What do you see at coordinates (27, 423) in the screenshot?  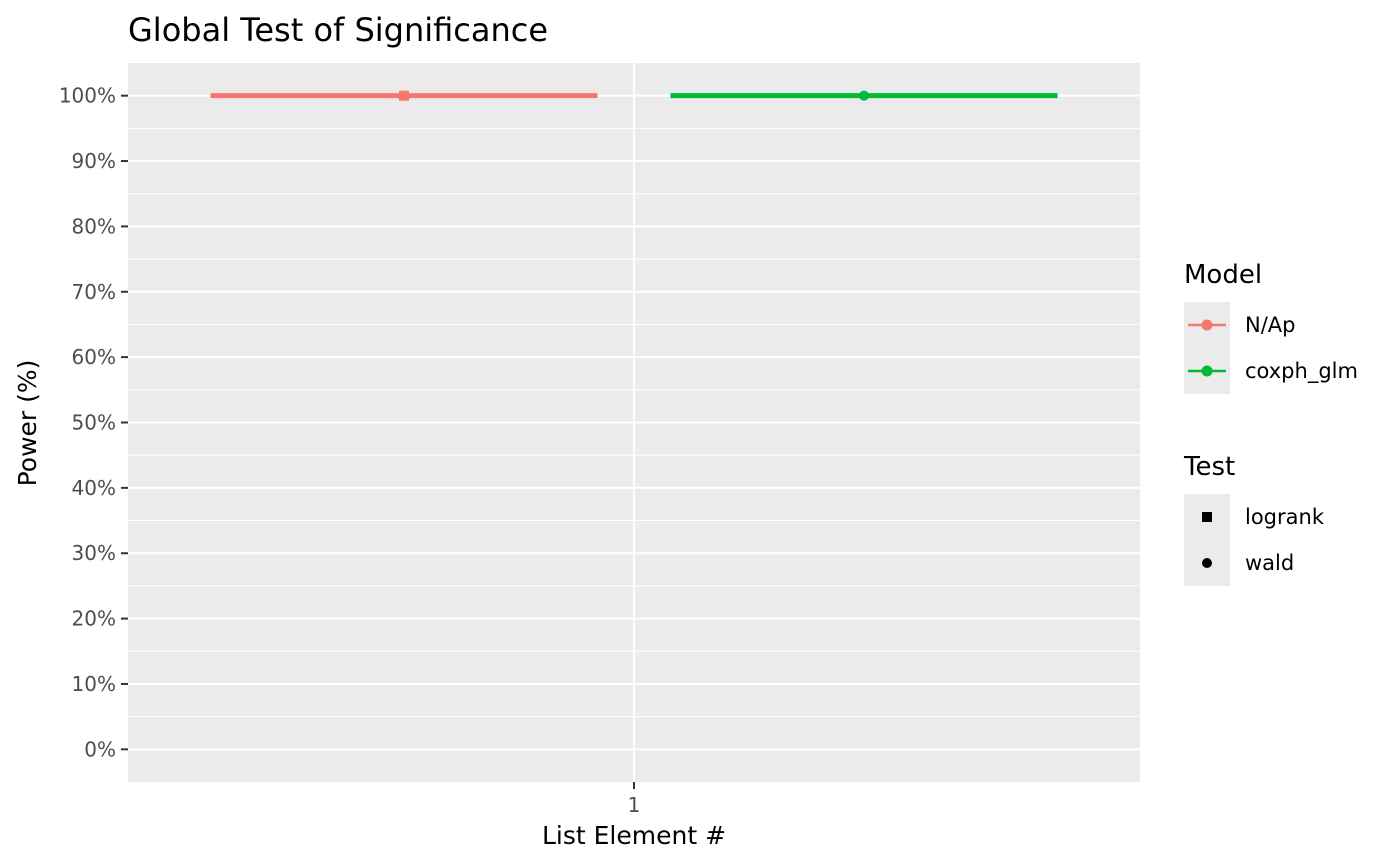 I see `y-axis-title: Power (%)` at bounding box center [27, 423].